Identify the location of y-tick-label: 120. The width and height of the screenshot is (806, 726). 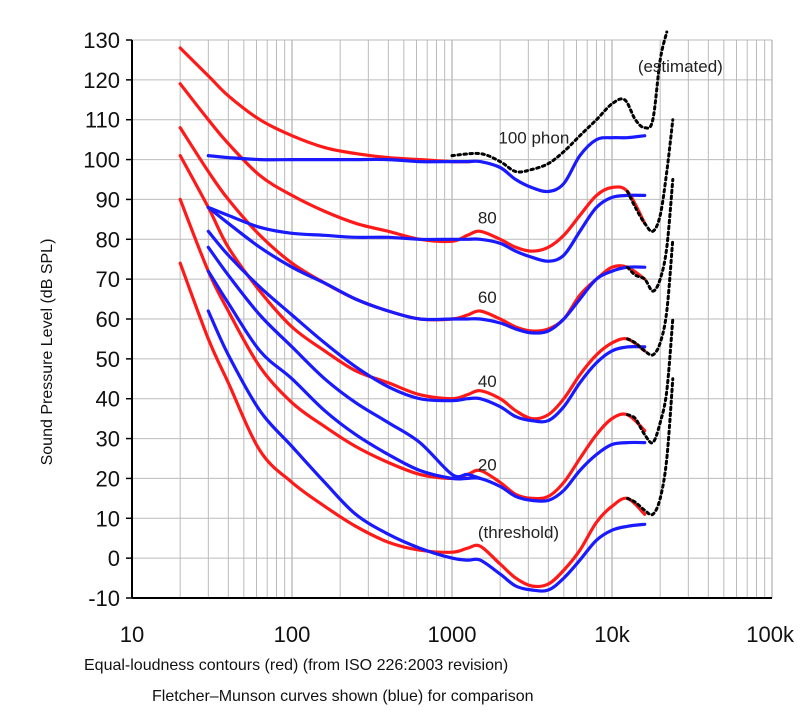
(101, 80).